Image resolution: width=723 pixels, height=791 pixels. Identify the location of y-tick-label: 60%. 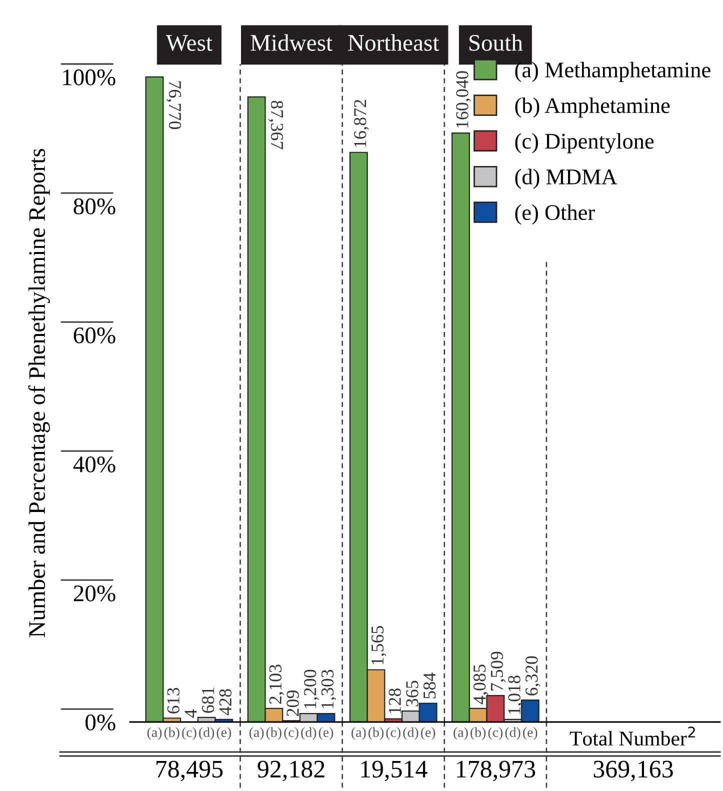
(95, 335).